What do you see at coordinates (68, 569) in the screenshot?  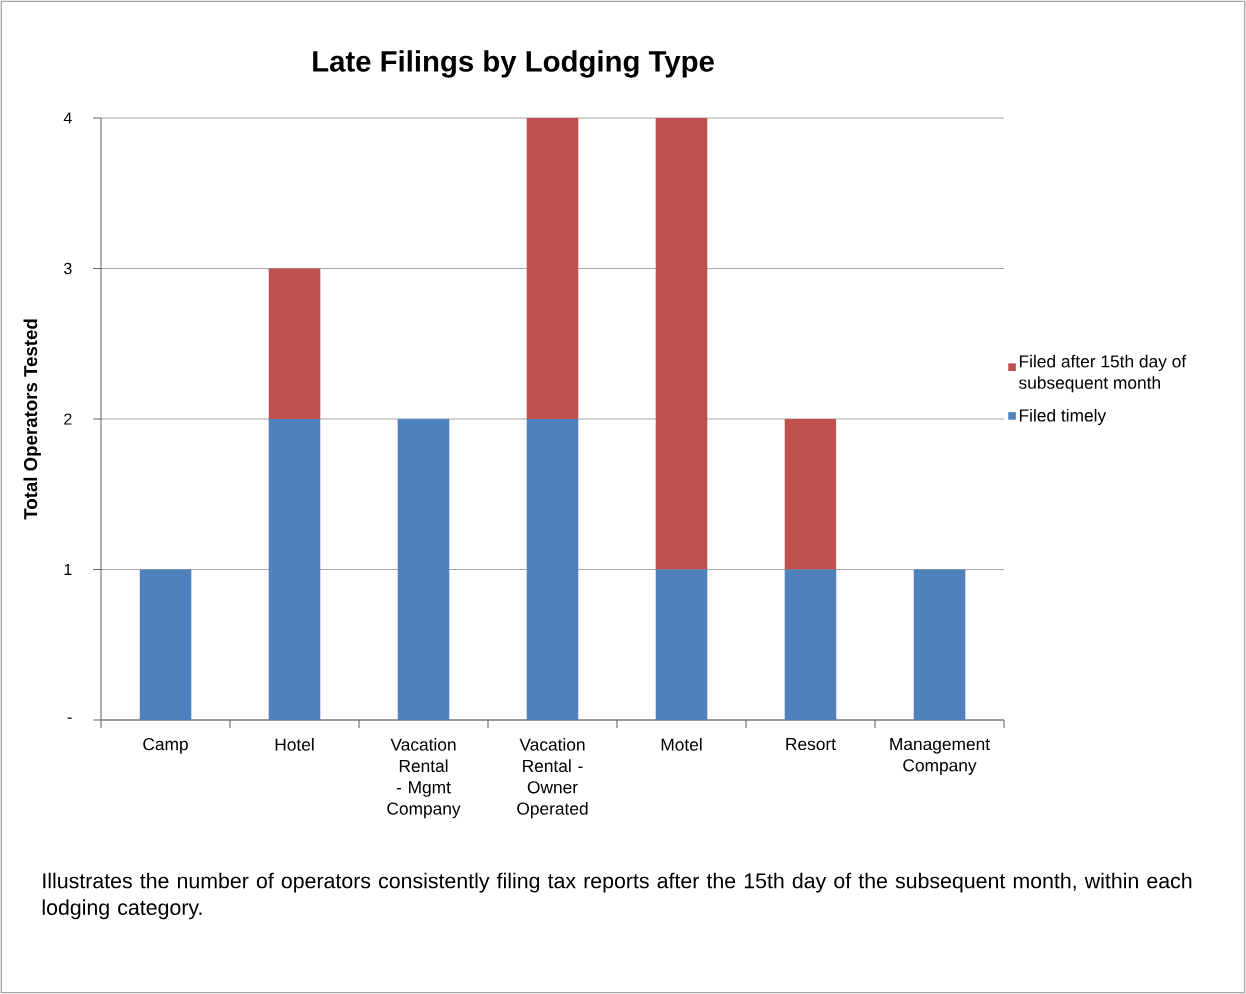 I see `y-tick-label: 1` at bounding box center [68, 569].